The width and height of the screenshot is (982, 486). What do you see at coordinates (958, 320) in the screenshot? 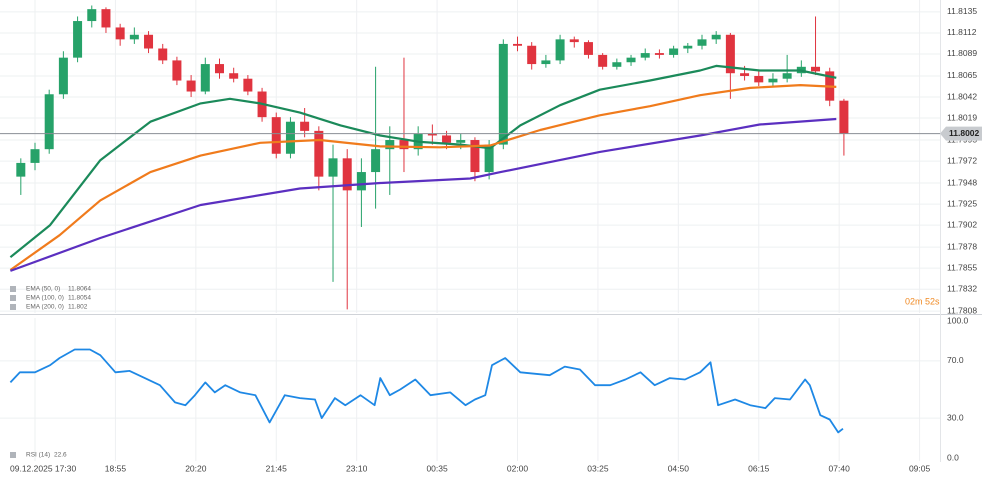
I see `y-tick-label: 100.0` at bounding box center [958, 320].